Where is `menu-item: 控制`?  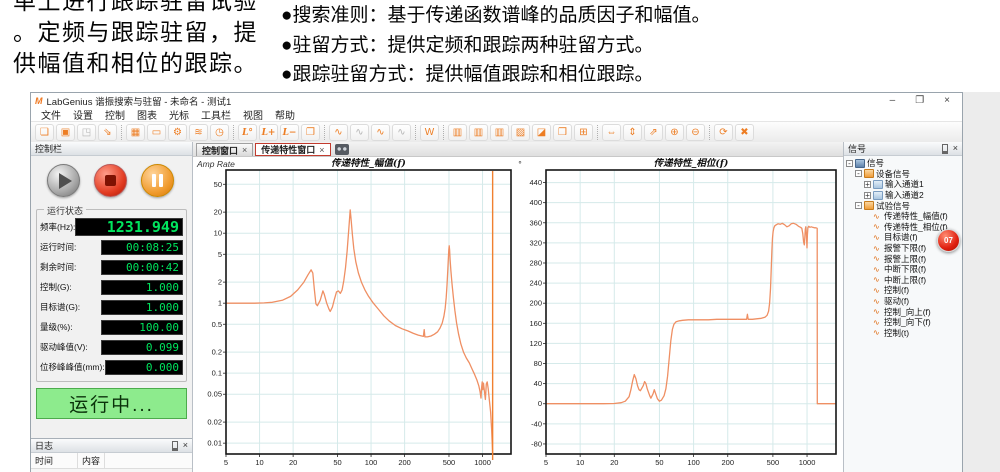
menu-item: 控制 is located at coordinates (115, 116).